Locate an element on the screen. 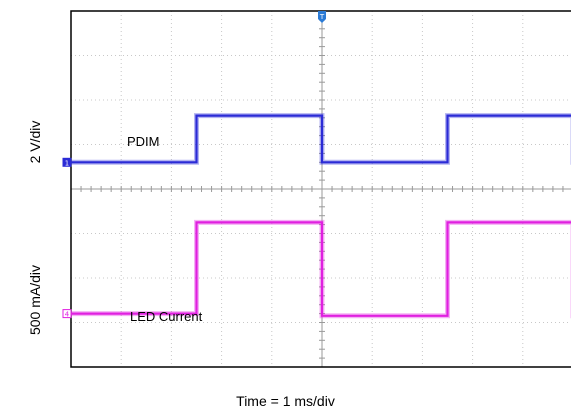 The height and width of the screenshot is (417, 571). channel-marker-led-current-text: 4 is located at coordinates (67, 315).